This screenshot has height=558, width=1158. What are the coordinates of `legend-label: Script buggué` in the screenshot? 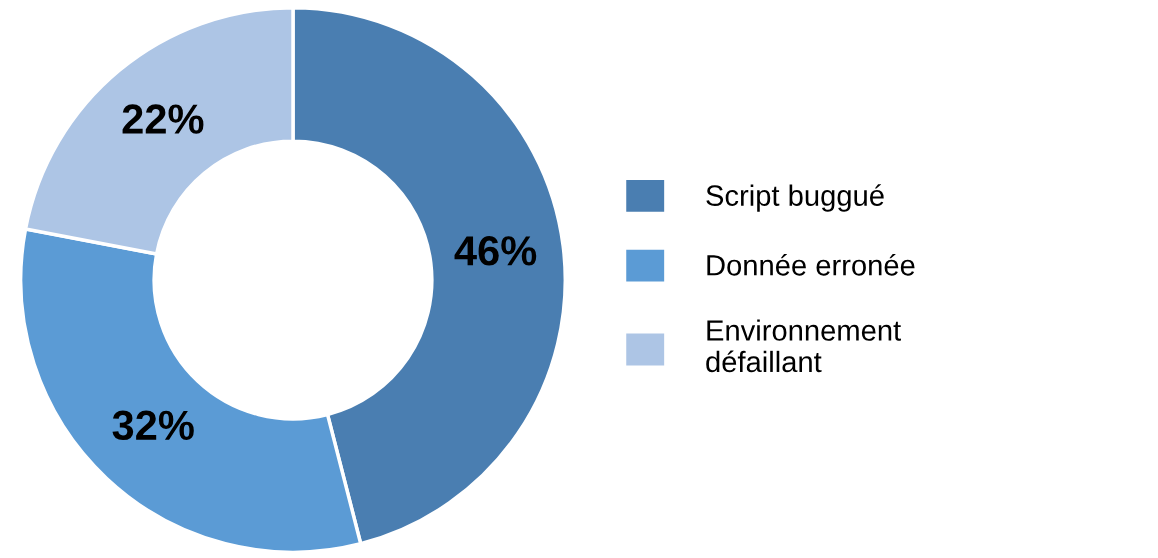 It's located at (795, 198).